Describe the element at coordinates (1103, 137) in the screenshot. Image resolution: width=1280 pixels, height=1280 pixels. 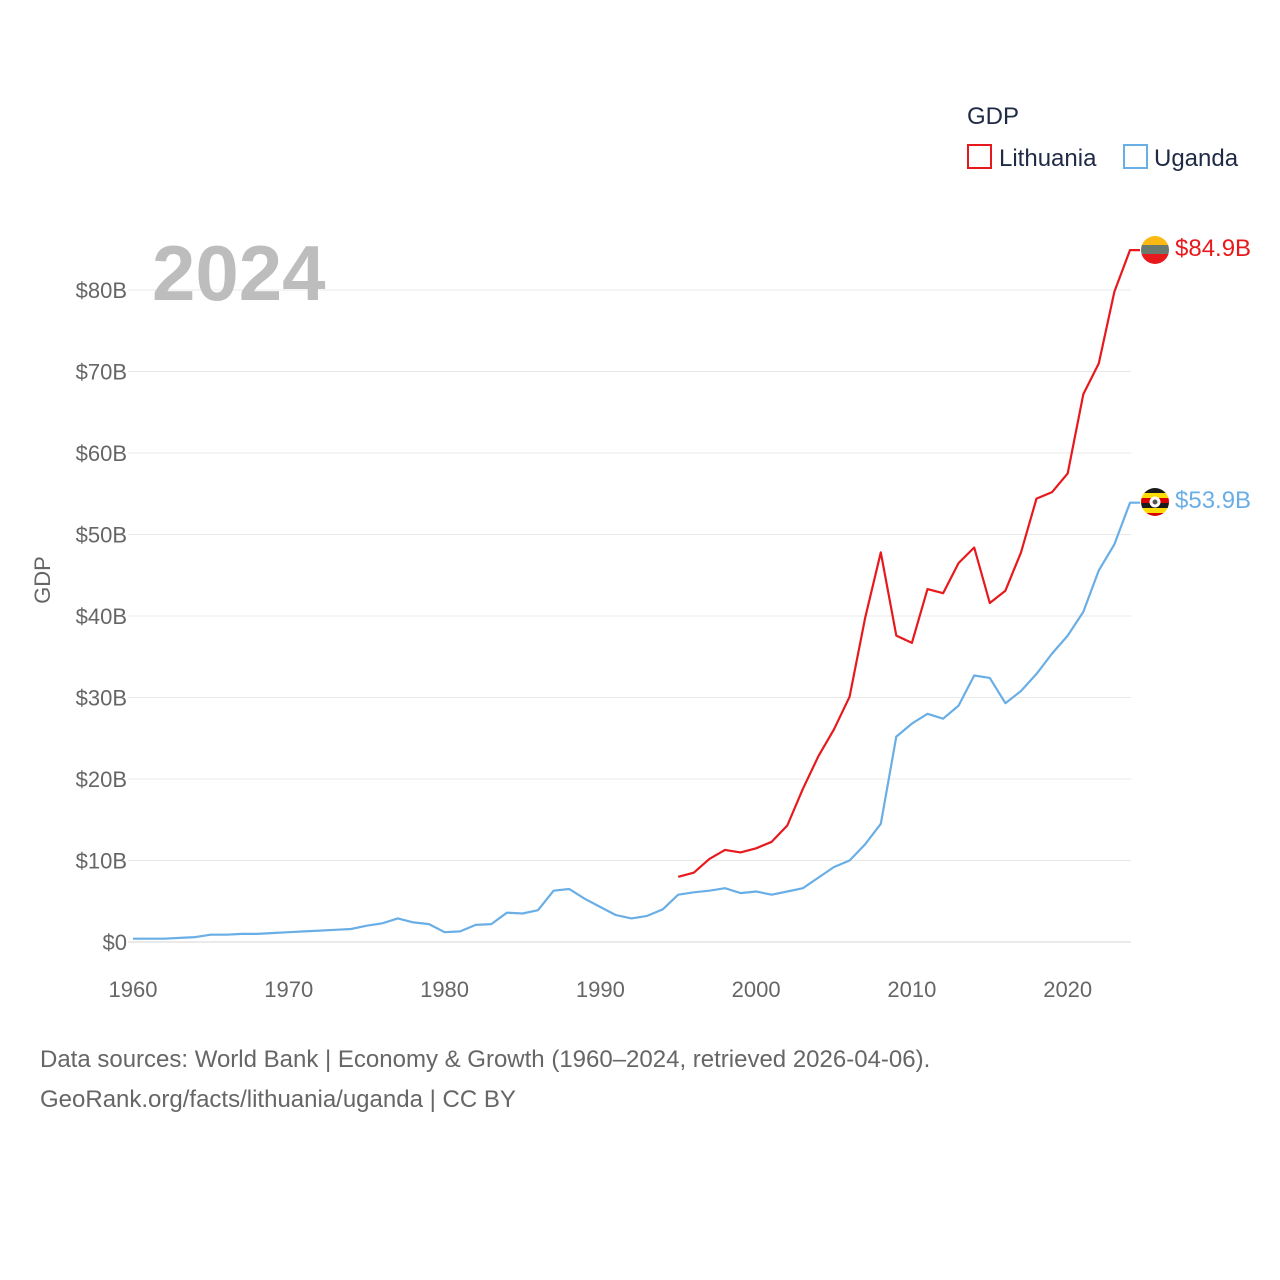
I see `legend: GDP Lithuania Uganda` at that location.